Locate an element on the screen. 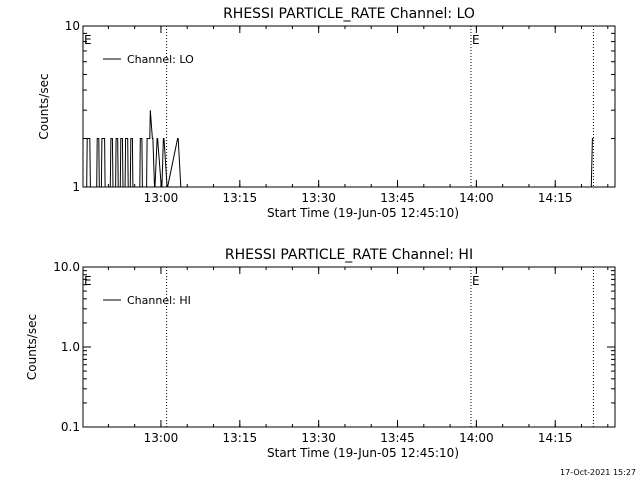  chart-title: RHESSI PARTICLE_RATE Channel: LO is located at coordinates (349, 14).